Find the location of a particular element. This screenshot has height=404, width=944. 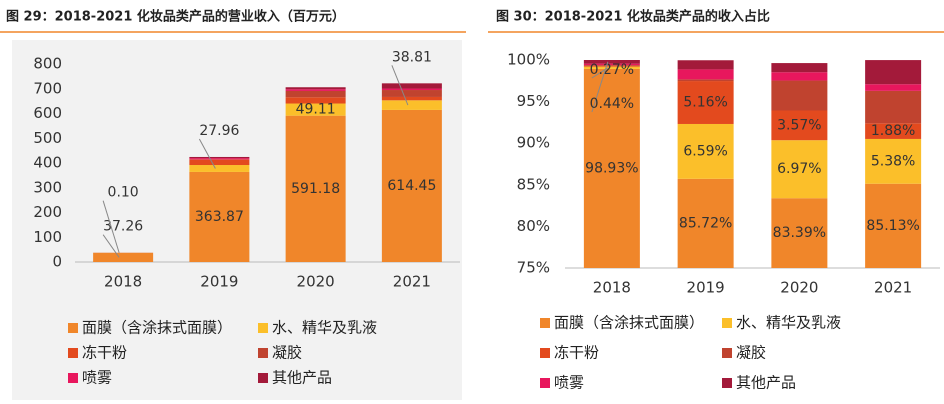

y-tick-label: 700 is located at coordinates (47, 88).